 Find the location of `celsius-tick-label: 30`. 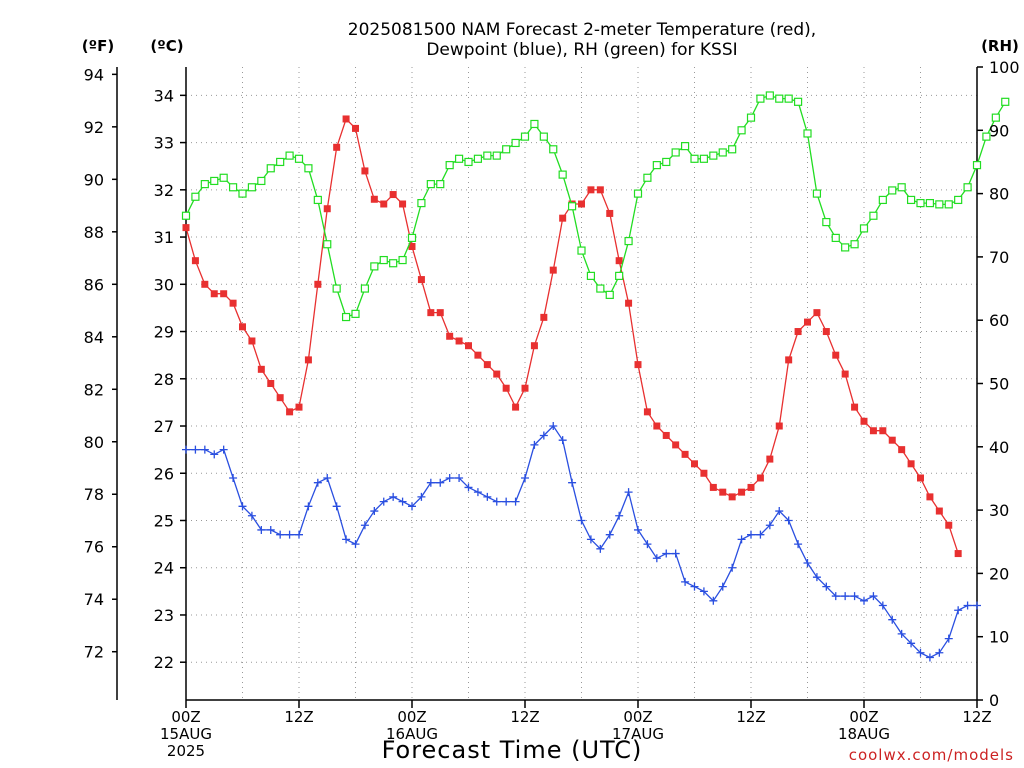

celsius-tick-label: 30 is located at coordinates (164, 284).